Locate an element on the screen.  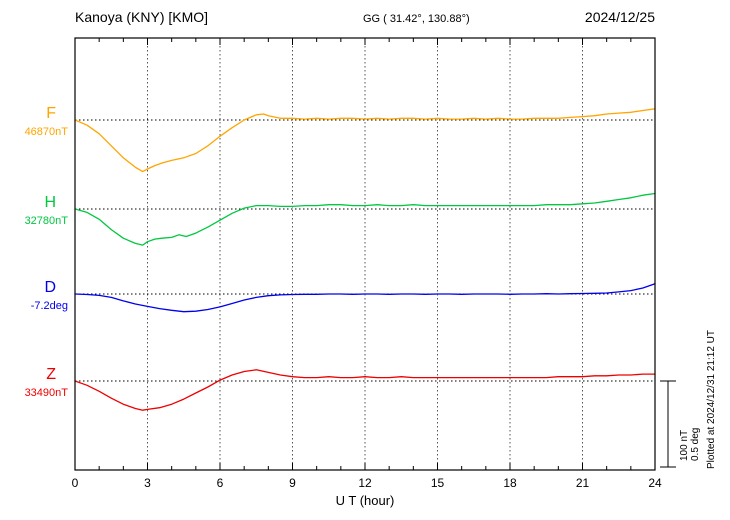
plot-date: 2024/12/25 is located at coordinates (619, 17).